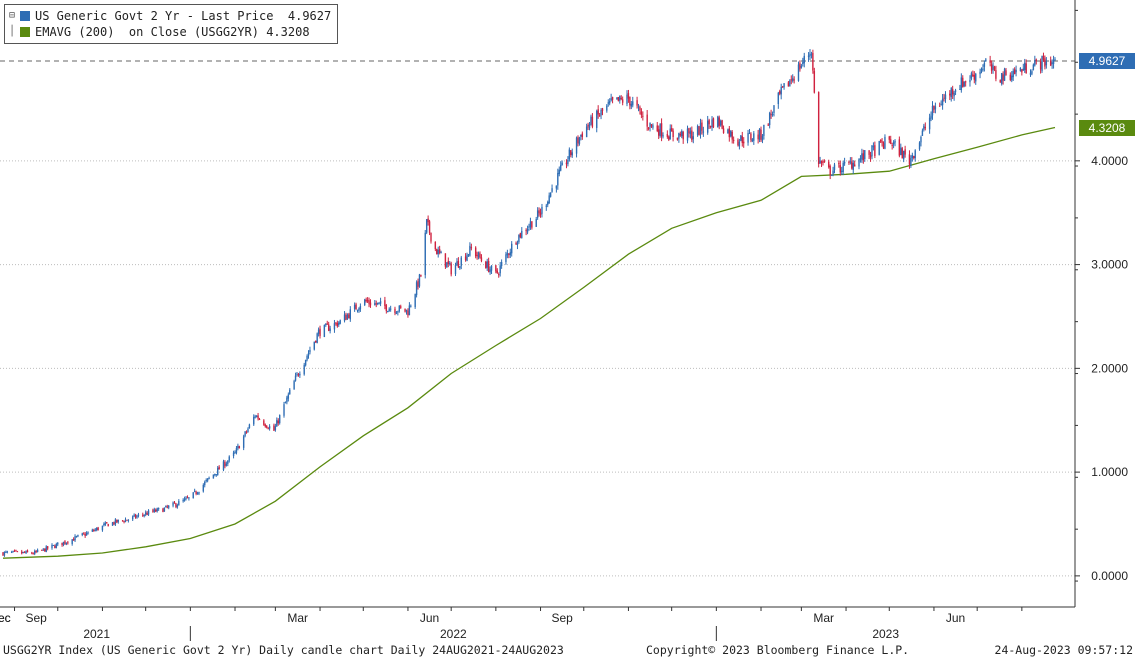  What do you see at coordinates (12, 15) in the screenshot?
I see `collapse-icon: ⊟` at bounding box center [12, 15].